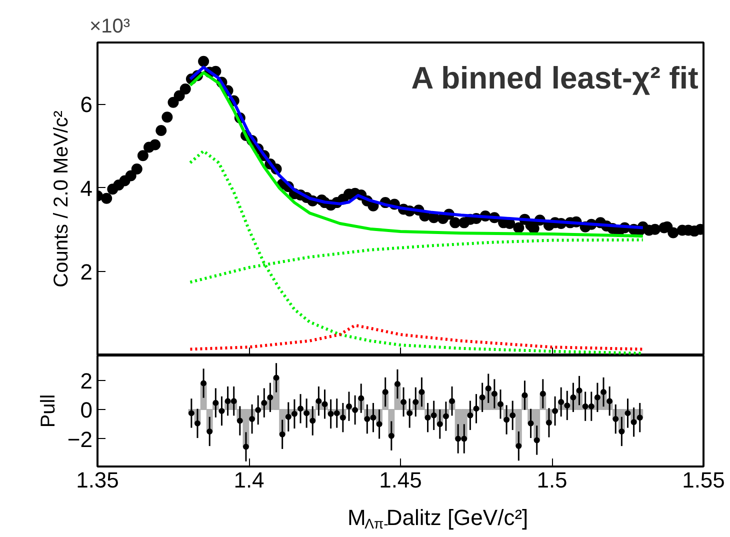 The width and height of the screenshot is (730, 537). Describe the element at coordinates (554, 78) in the screenshot. I see `annotation: A binned least-χ² fit` at that location.